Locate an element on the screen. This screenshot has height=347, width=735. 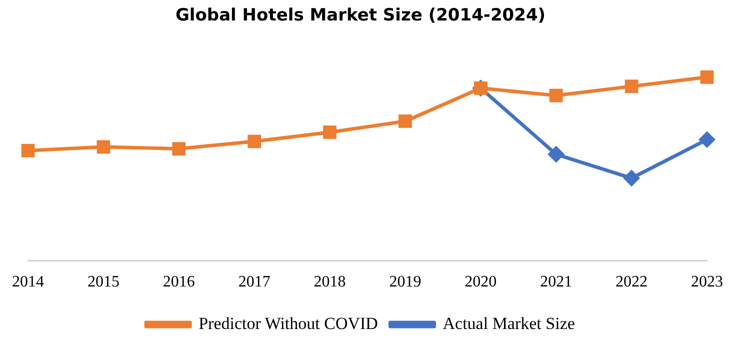
x-tick-label: 2014 is located at coordinates (28, 282).